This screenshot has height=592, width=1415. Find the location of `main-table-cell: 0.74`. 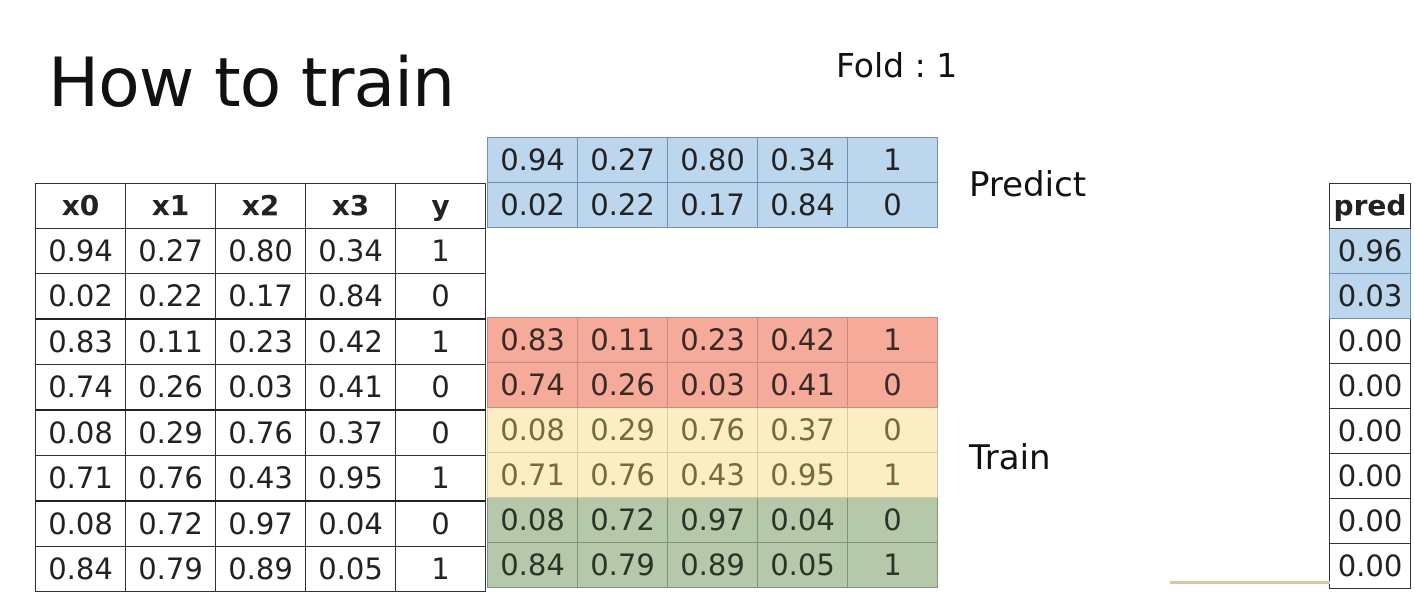

main-table-cell: 0.74 is located at coordinates (80, 387).